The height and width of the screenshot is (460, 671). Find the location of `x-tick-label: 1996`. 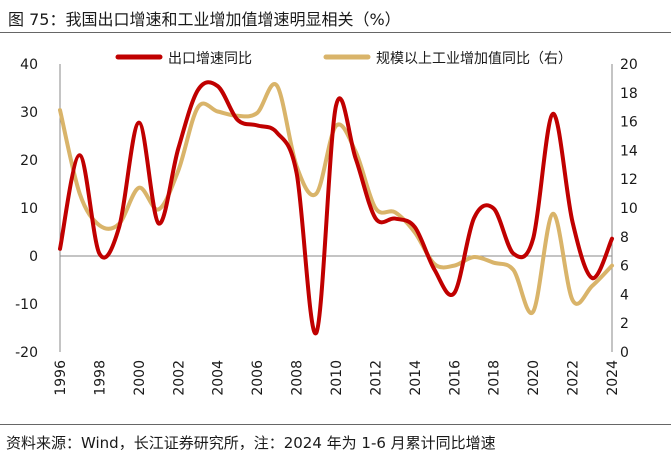

x-tick-label: 1996 is located at coordinates (61, 378).